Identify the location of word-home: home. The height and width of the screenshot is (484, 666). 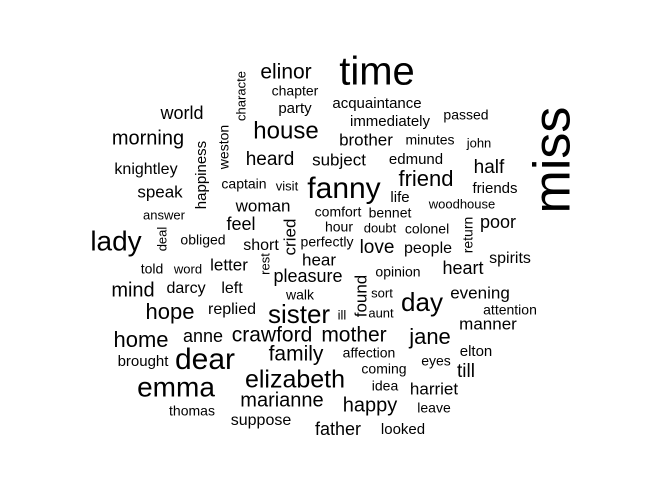
(140, 339).